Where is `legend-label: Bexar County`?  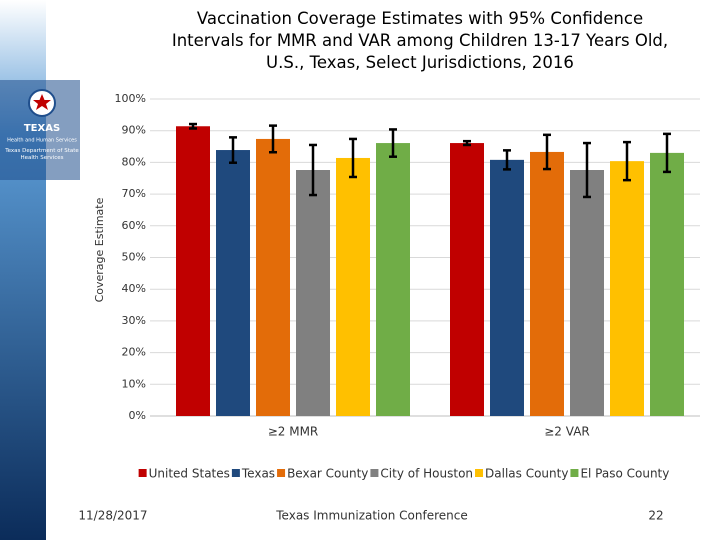 legend-label: Bexar County is located at coordinates (327, 474).